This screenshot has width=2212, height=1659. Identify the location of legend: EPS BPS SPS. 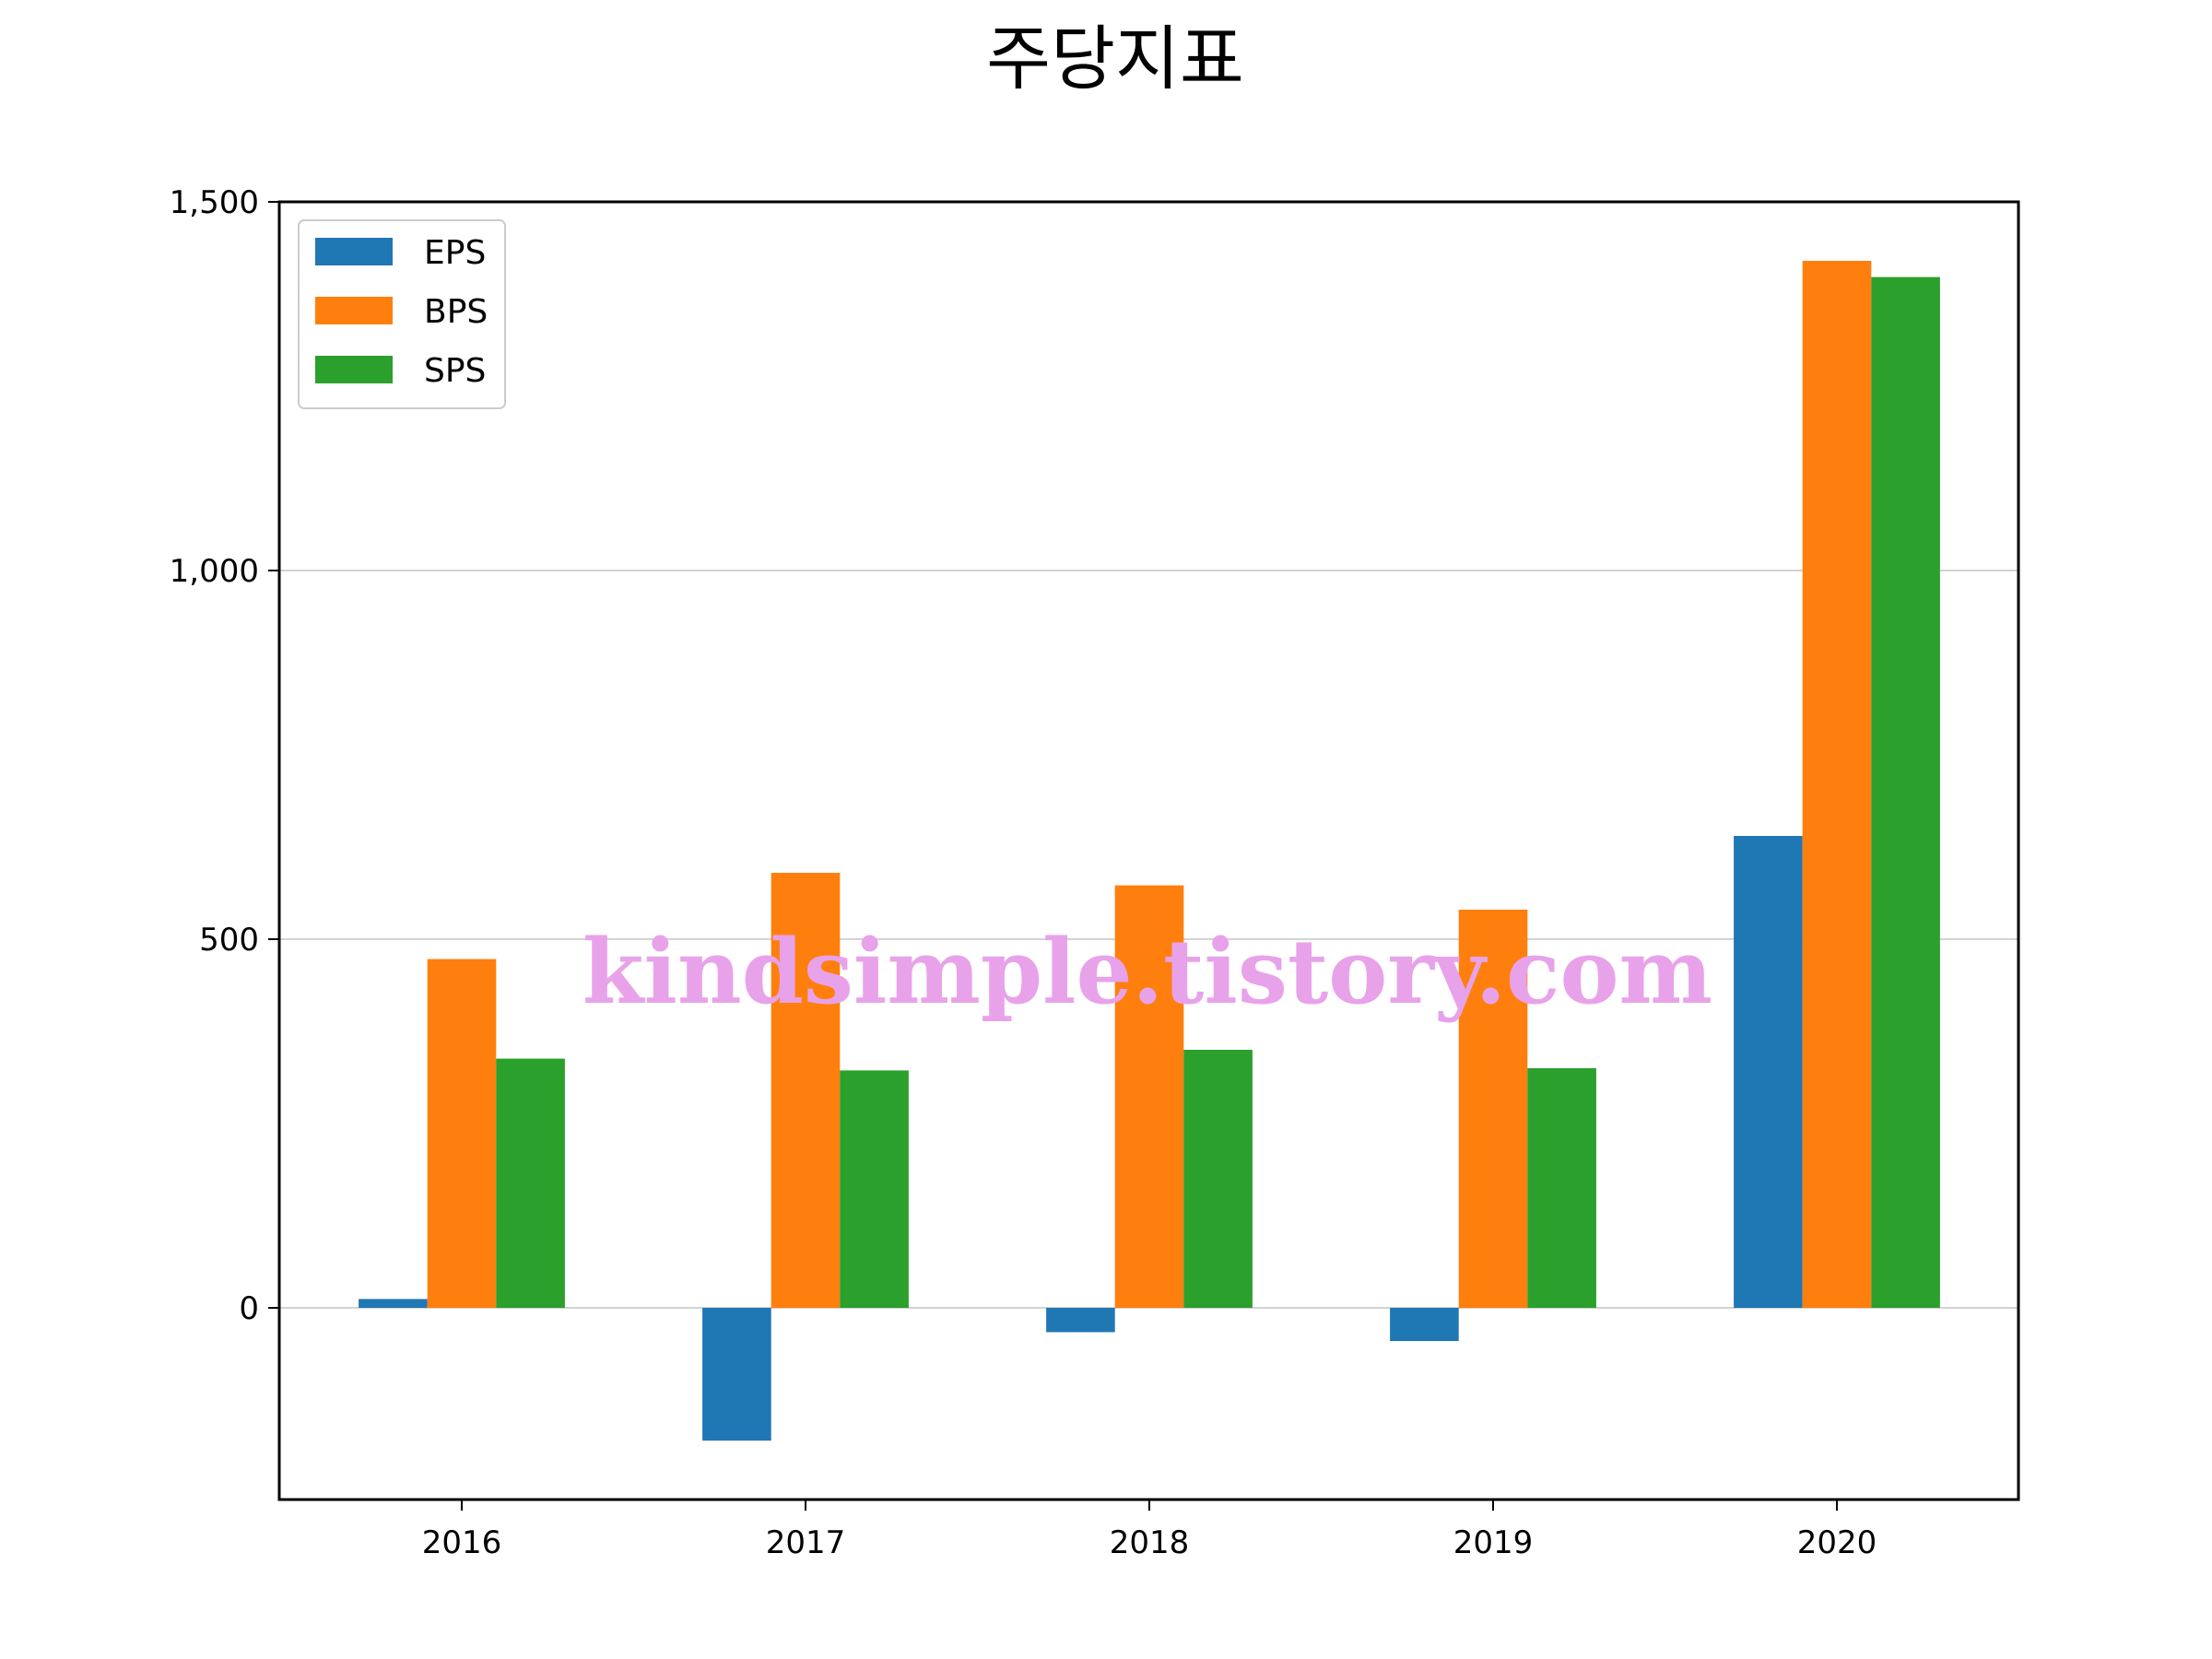
(402, 314).